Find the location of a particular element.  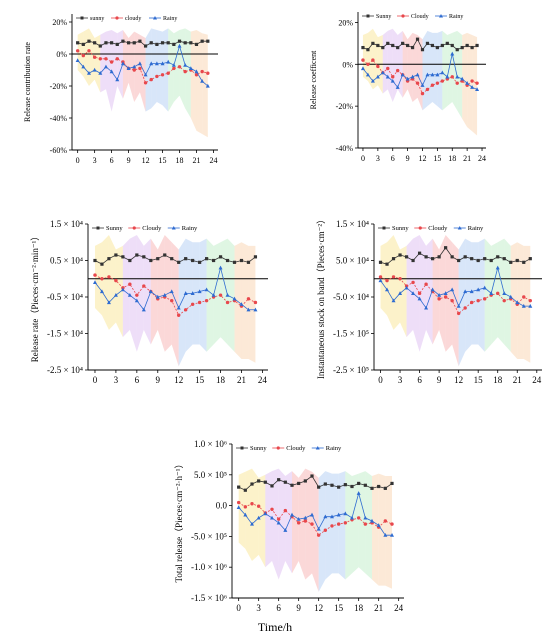

y-tick-label: -2.5 × 10⁴ is located at coordinates (65, 370).